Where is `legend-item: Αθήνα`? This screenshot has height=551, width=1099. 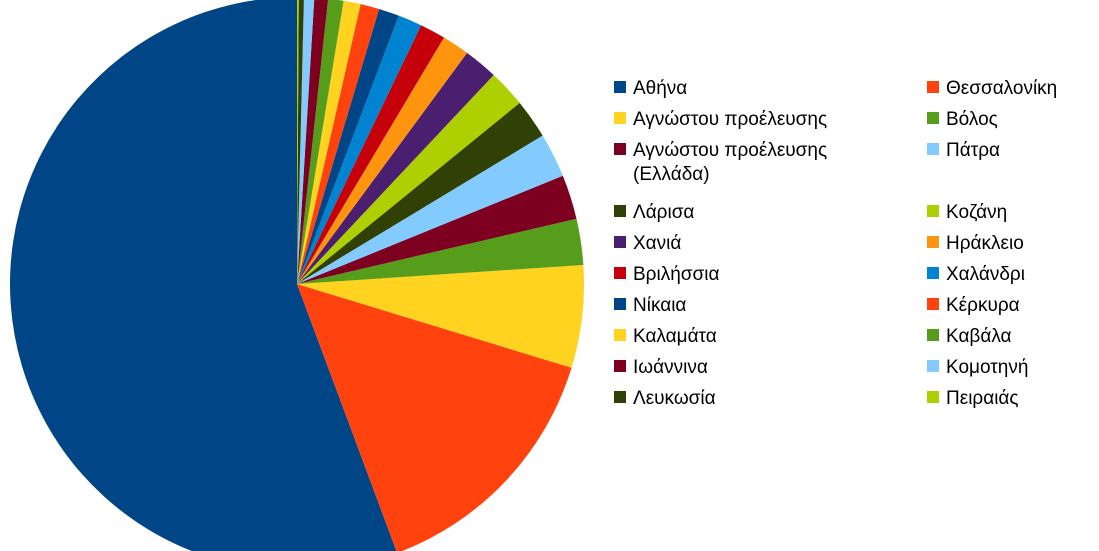 legend-item: Αθήνα is located at coordinates (650, 89).